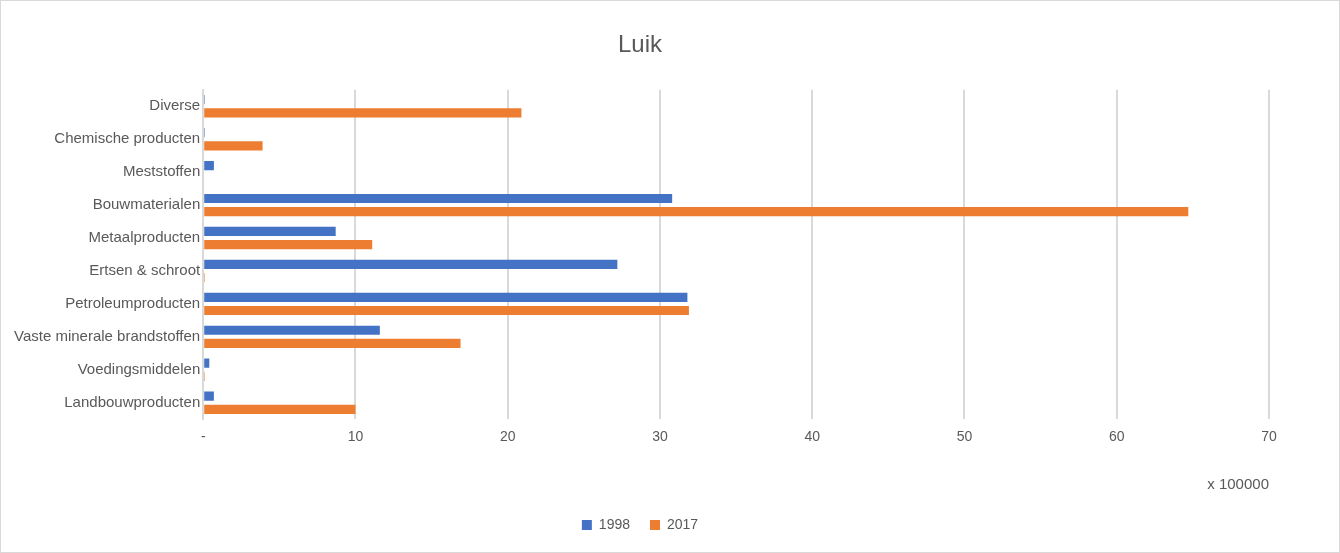 The height and width of the screenshot is (553, 1340). What do you see at coordinates (144, 237) in the screenshot?
I see `y-tick-label: Metaalproducten` at bounding box center [144, 237].